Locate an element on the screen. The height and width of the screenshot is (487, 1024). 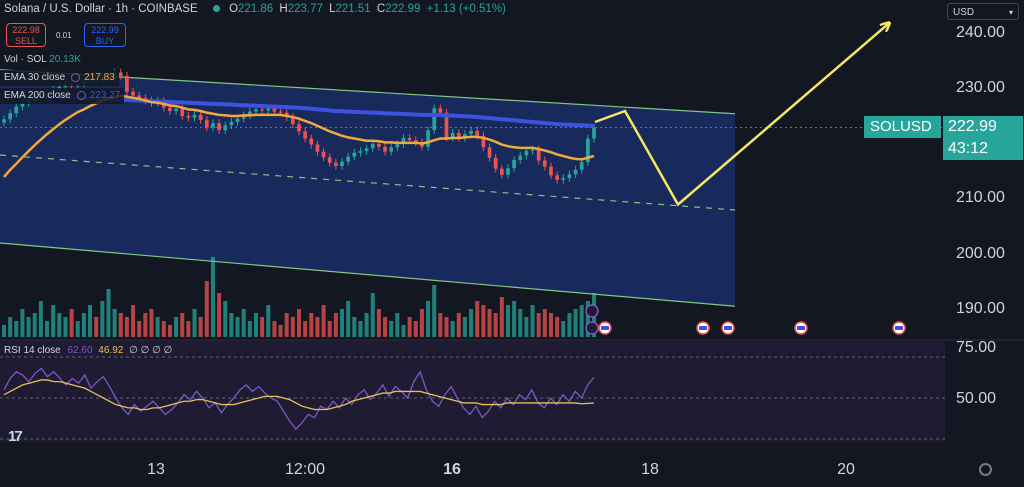
spread-value: 0.01 is located at coordinates (64, 35).